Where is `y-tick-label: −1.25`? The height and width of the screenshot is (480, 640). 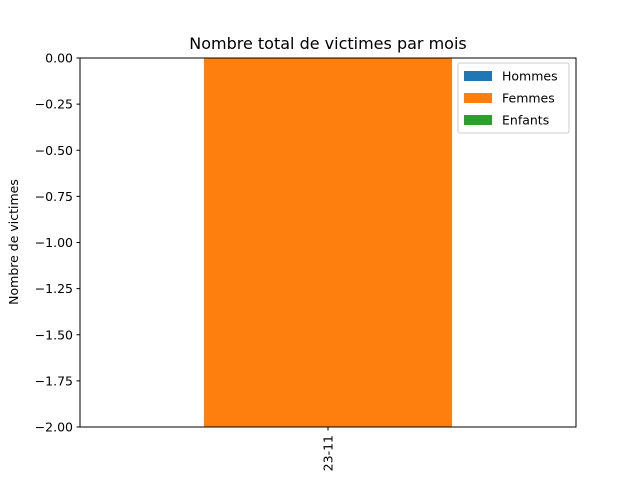 y-tick-label: −1.25 is located at coordinates (54, 288).